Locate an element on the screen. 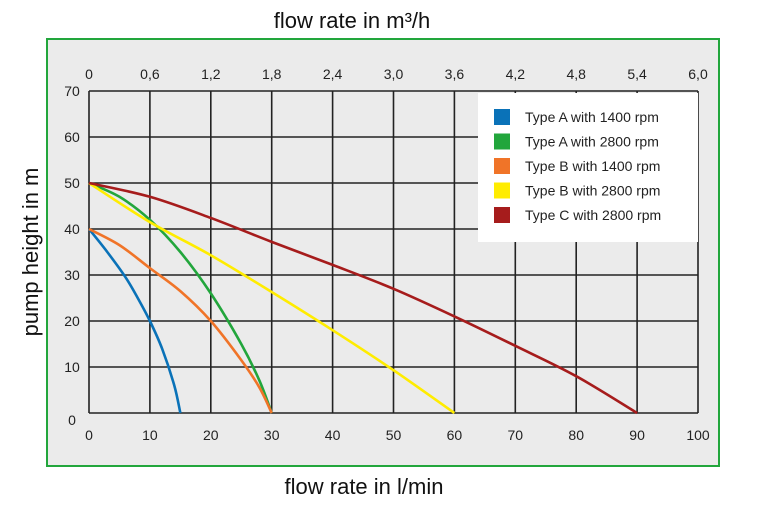 Image resolution: width=783 pixels, height=505 pixels. x-tick-label: 90 is located at coordinates (637, 435).